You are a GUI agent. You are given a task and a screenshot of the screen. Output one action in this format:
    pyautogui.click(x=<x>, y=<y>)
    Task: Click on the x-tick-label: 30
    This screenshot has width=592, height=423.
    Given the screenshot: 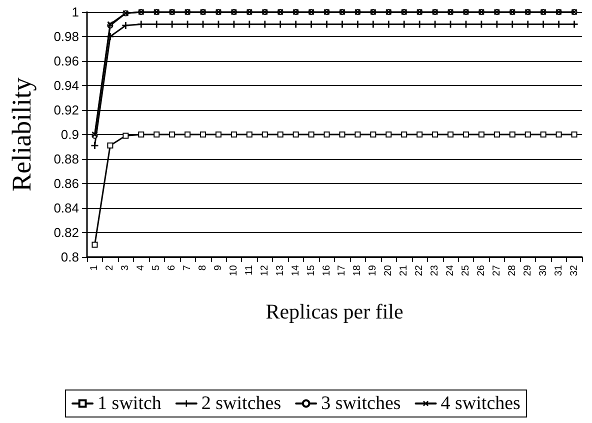 What is the action you would take?
    pyautogui.click(x=543, y=270)
    